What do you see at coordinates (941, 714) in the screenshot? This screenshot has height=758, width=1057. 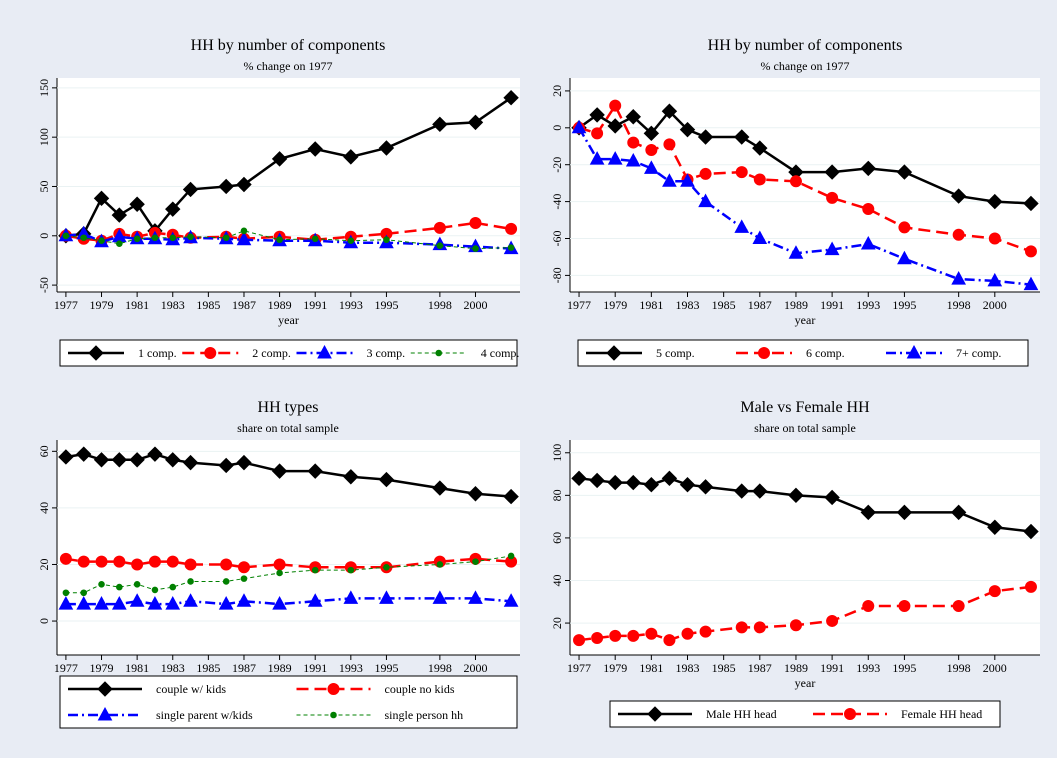 I see `legend-label: Female HH head` at bounding box center [941, 714].